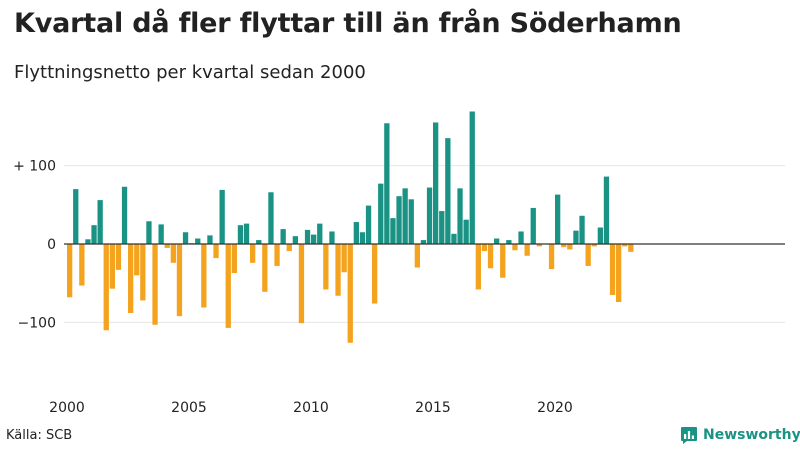 The height and width of the screenshot is (450, 800). I want to click on newsworthy-logo-icon, so click(689, 435).